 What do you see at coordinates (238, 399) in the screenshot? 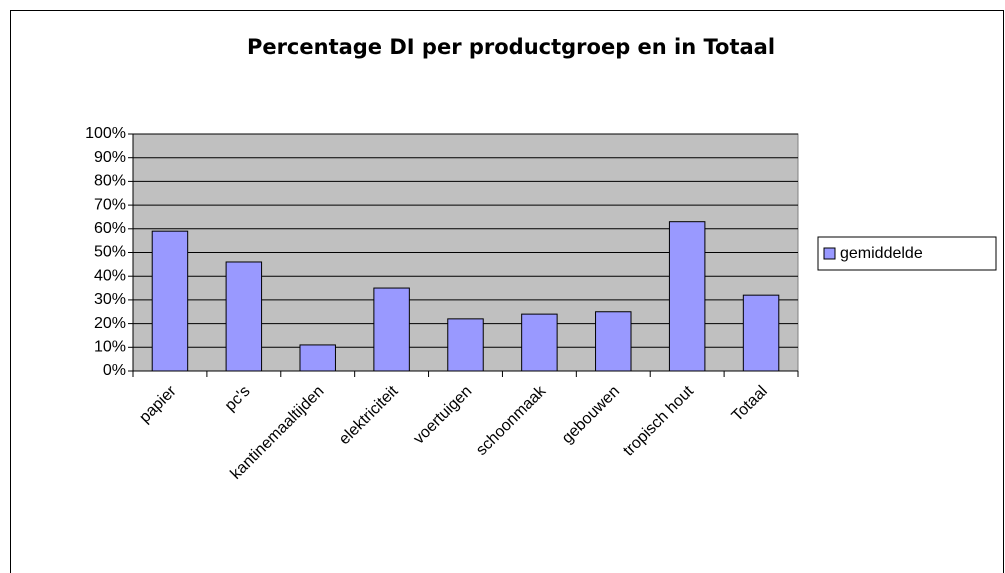
I see `x-tick-label: pc's` at bounding box center [238, 399].